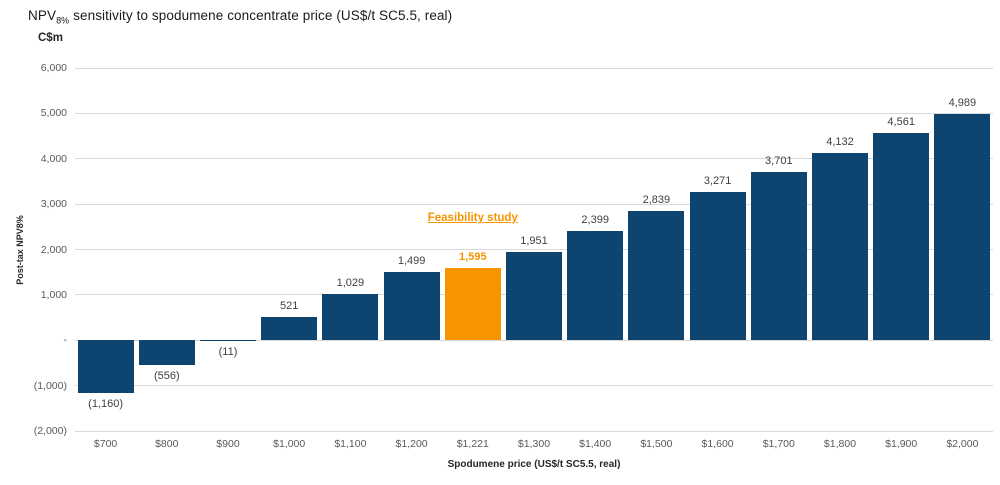 This screenshot has width=1000, height=485. What do you see at coordinates (595, 444) in the screenshot?
I see `x-tick-label: $1,400` at bounding box center [595, 444].